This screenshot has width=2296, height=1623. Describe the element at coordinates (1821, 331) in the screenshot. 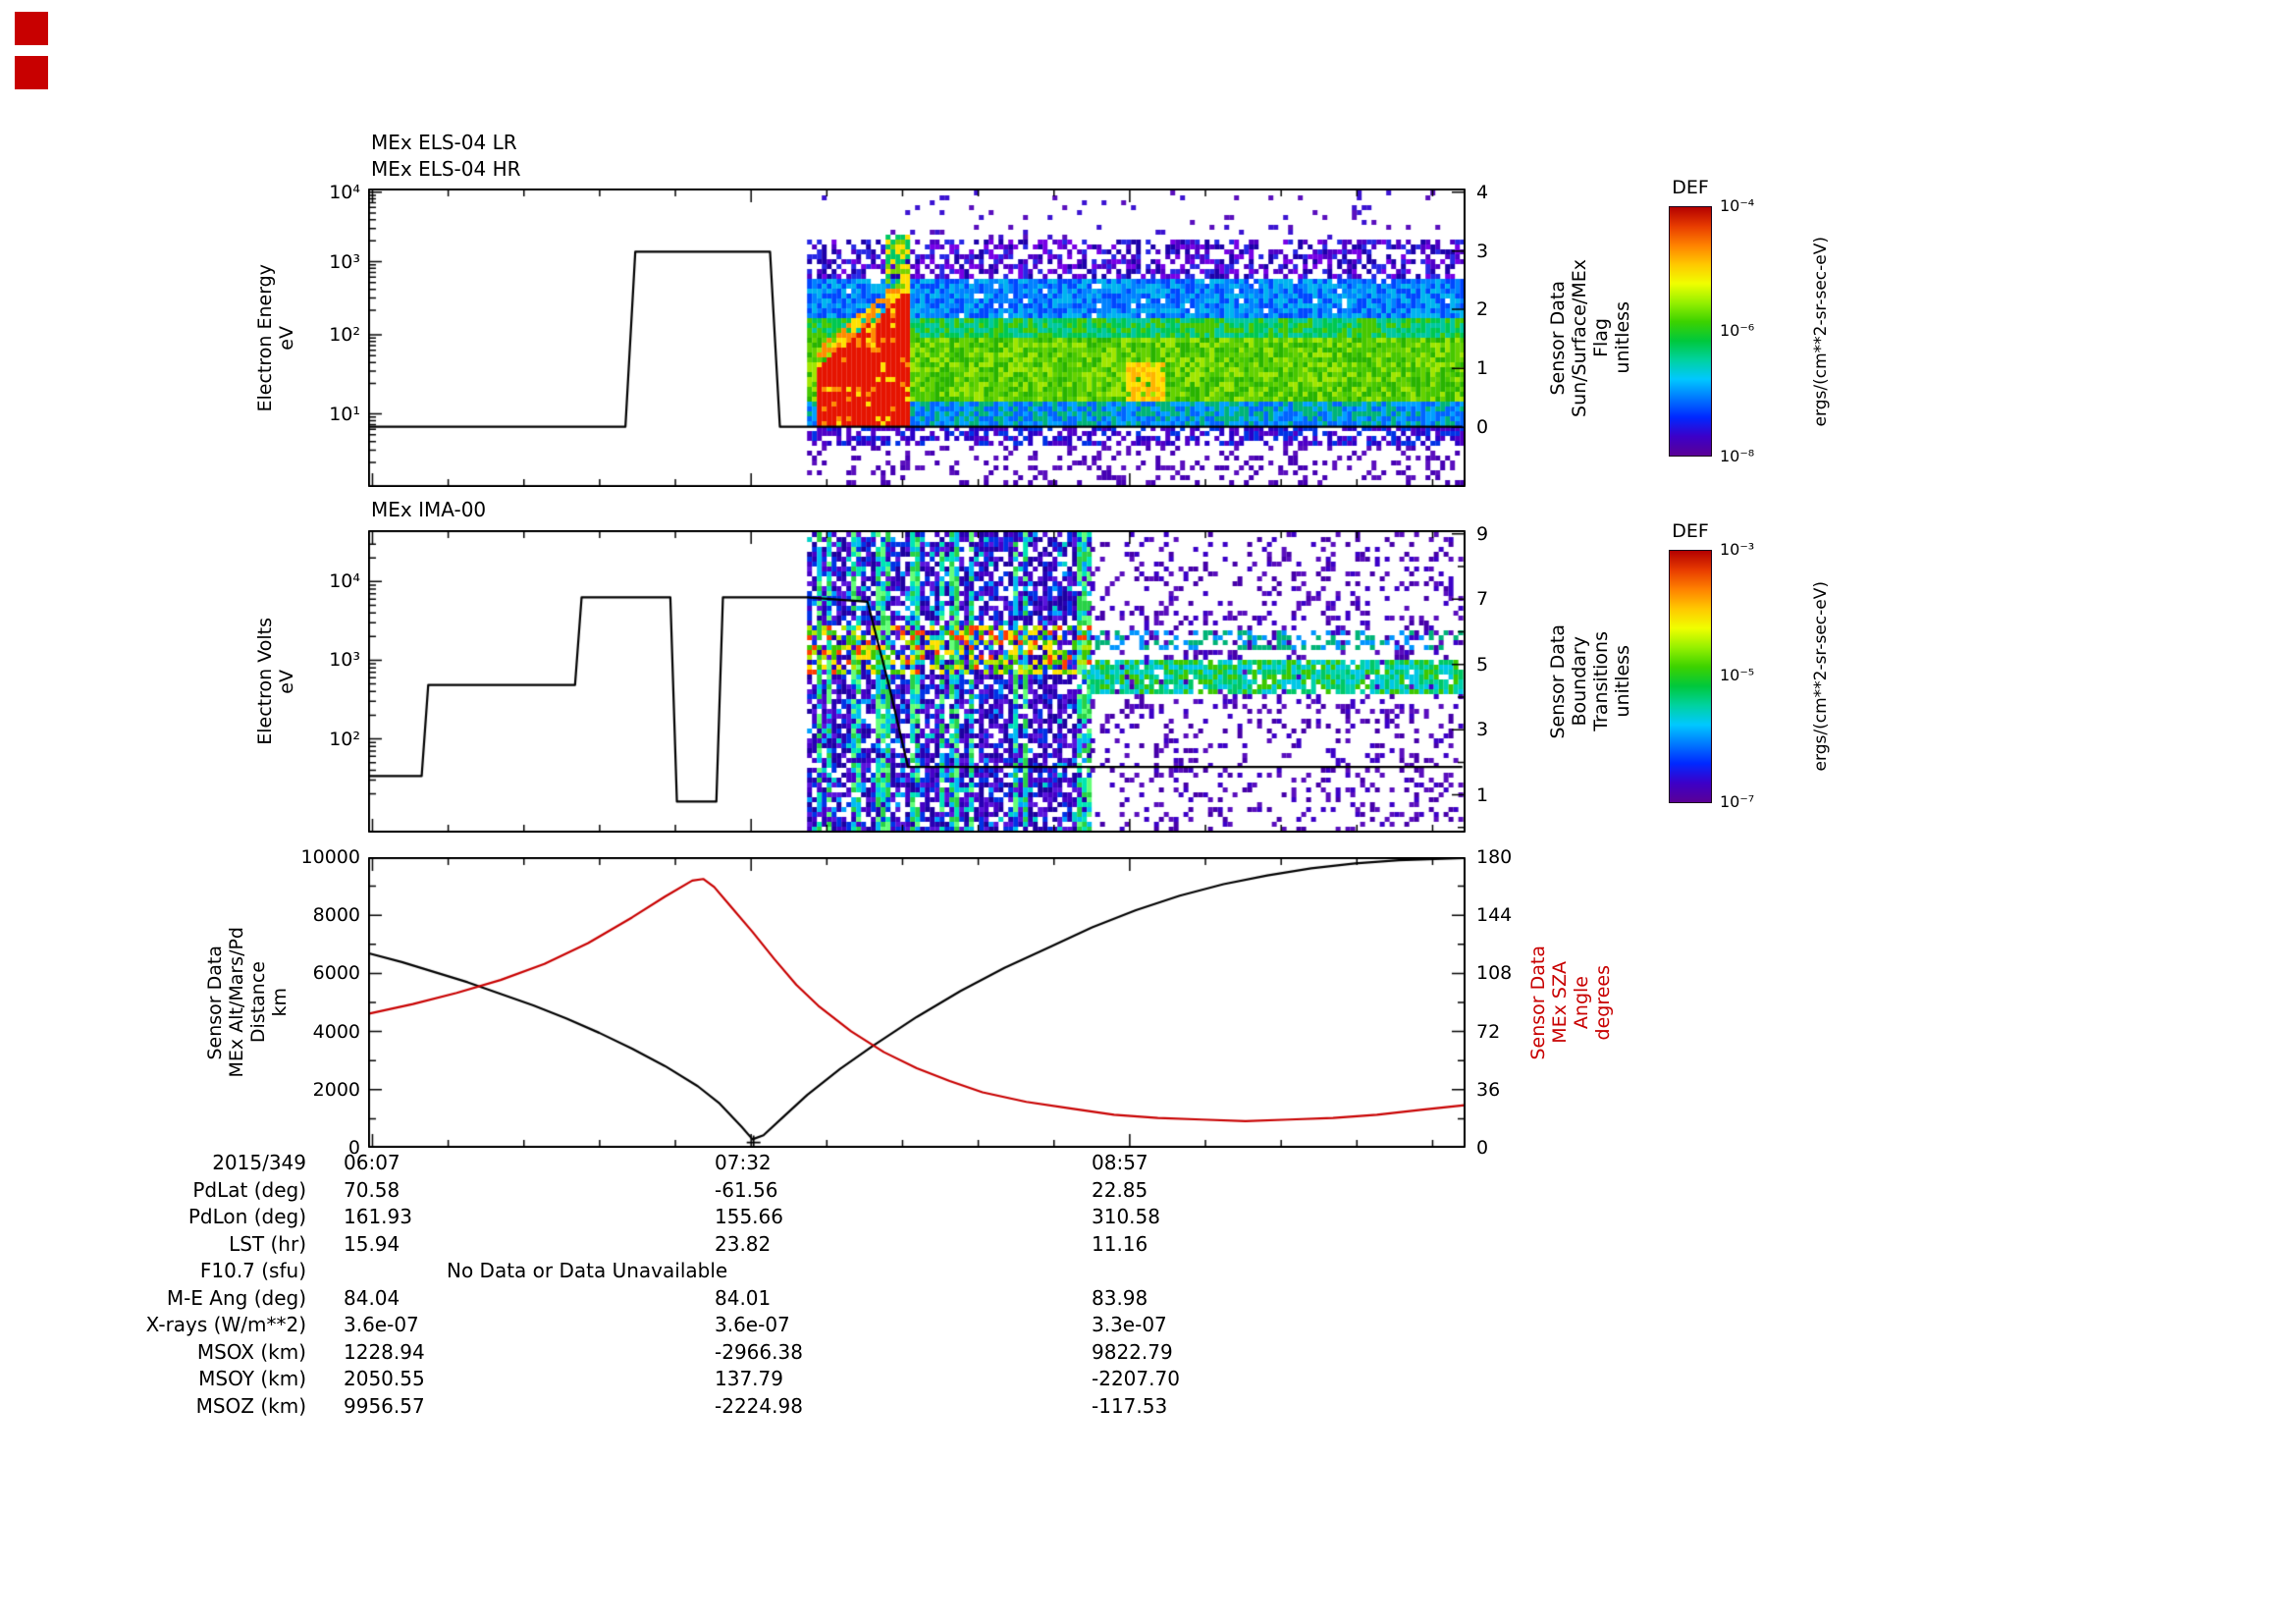

I see `els-colorbar-units-text: ergs/(cm**2-sr-sec-eV)` at that location.